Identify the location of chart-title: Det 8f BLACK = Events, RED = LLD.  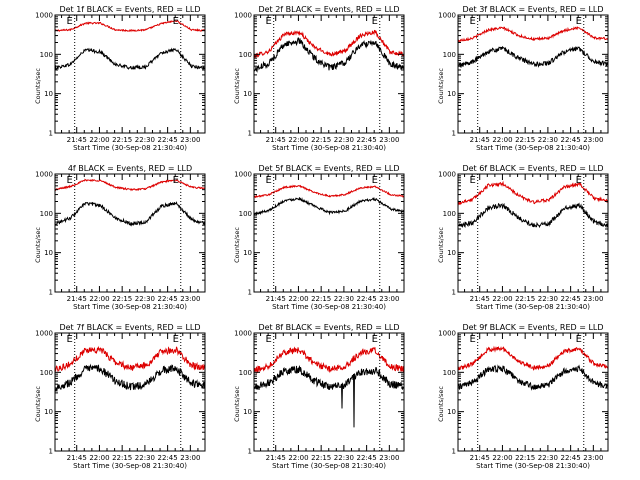
(328, 327).